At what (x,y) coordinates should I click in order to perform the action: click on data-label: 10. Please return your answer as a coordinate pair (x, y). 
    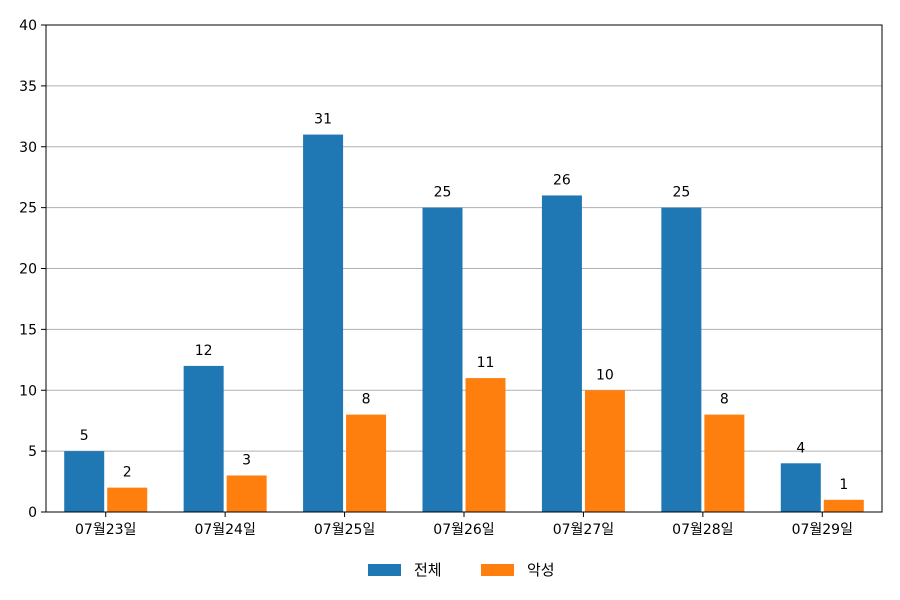
    Looking at the image, I should click on (605, 375).